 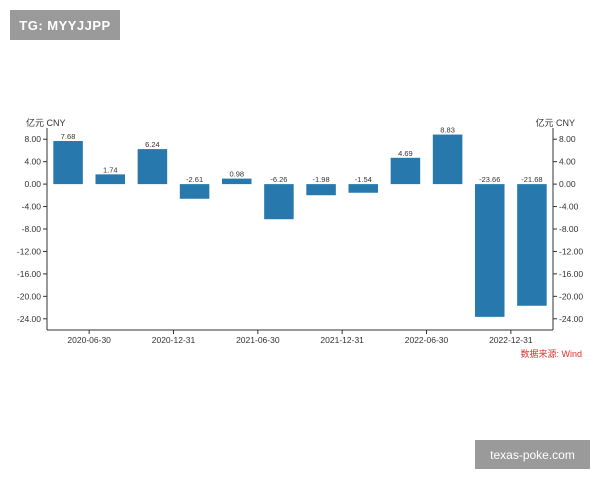 I want to click on data-label: -21.68, so click(x=531, y=179).